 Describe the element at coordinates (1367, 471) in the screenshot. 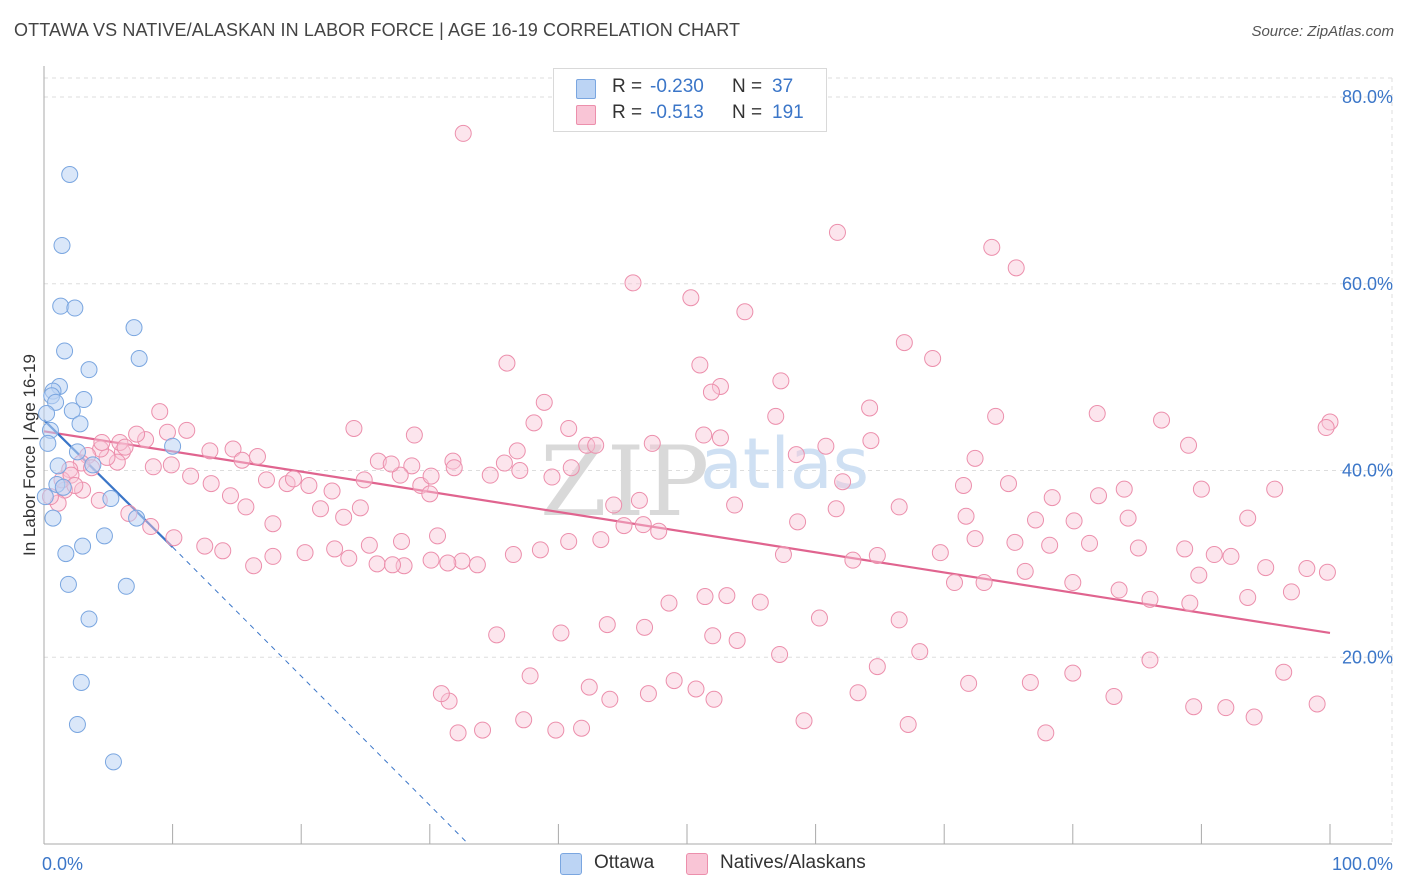

I see `y-tick-label: 40.0%` at that location.